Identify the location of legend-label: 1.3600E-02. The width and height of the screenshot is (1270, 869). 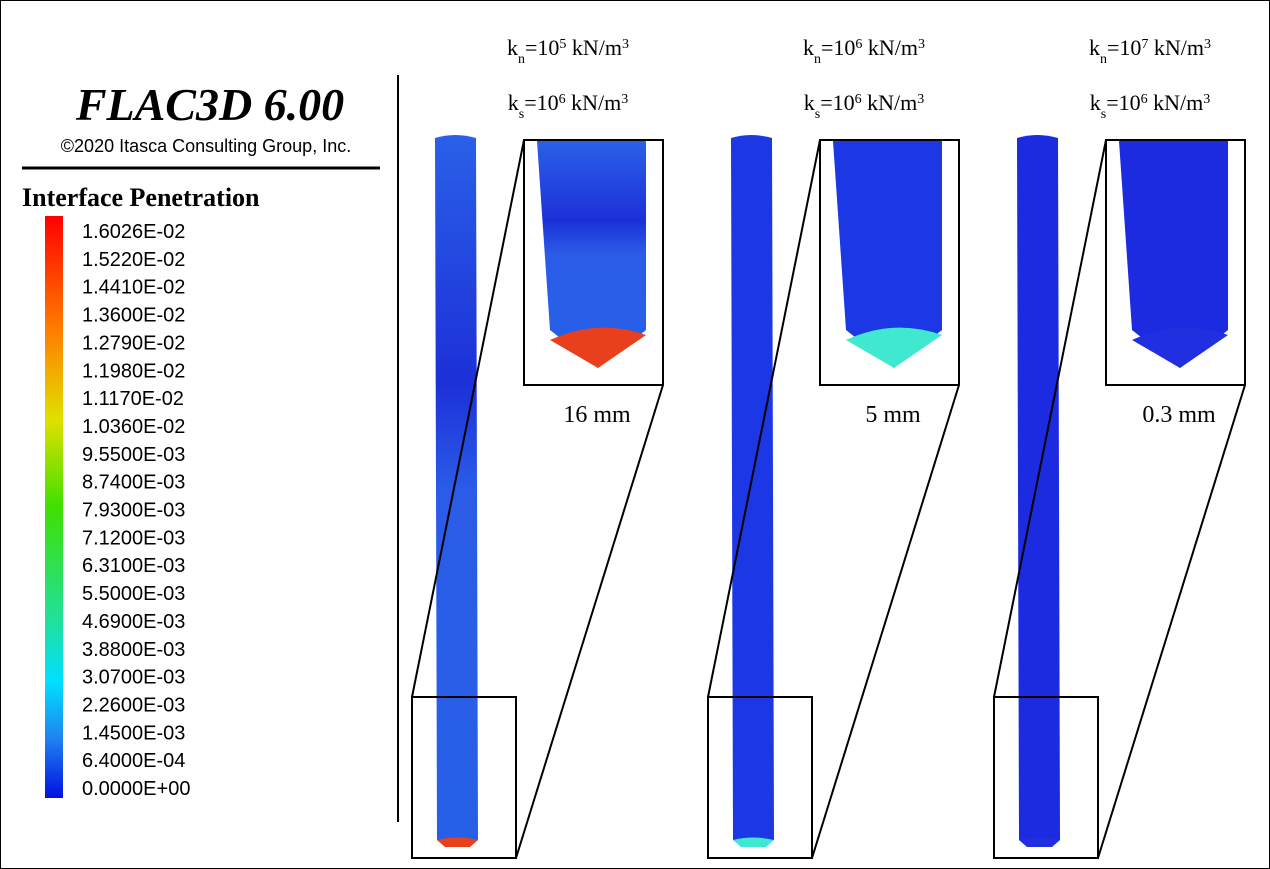
(133, 316).